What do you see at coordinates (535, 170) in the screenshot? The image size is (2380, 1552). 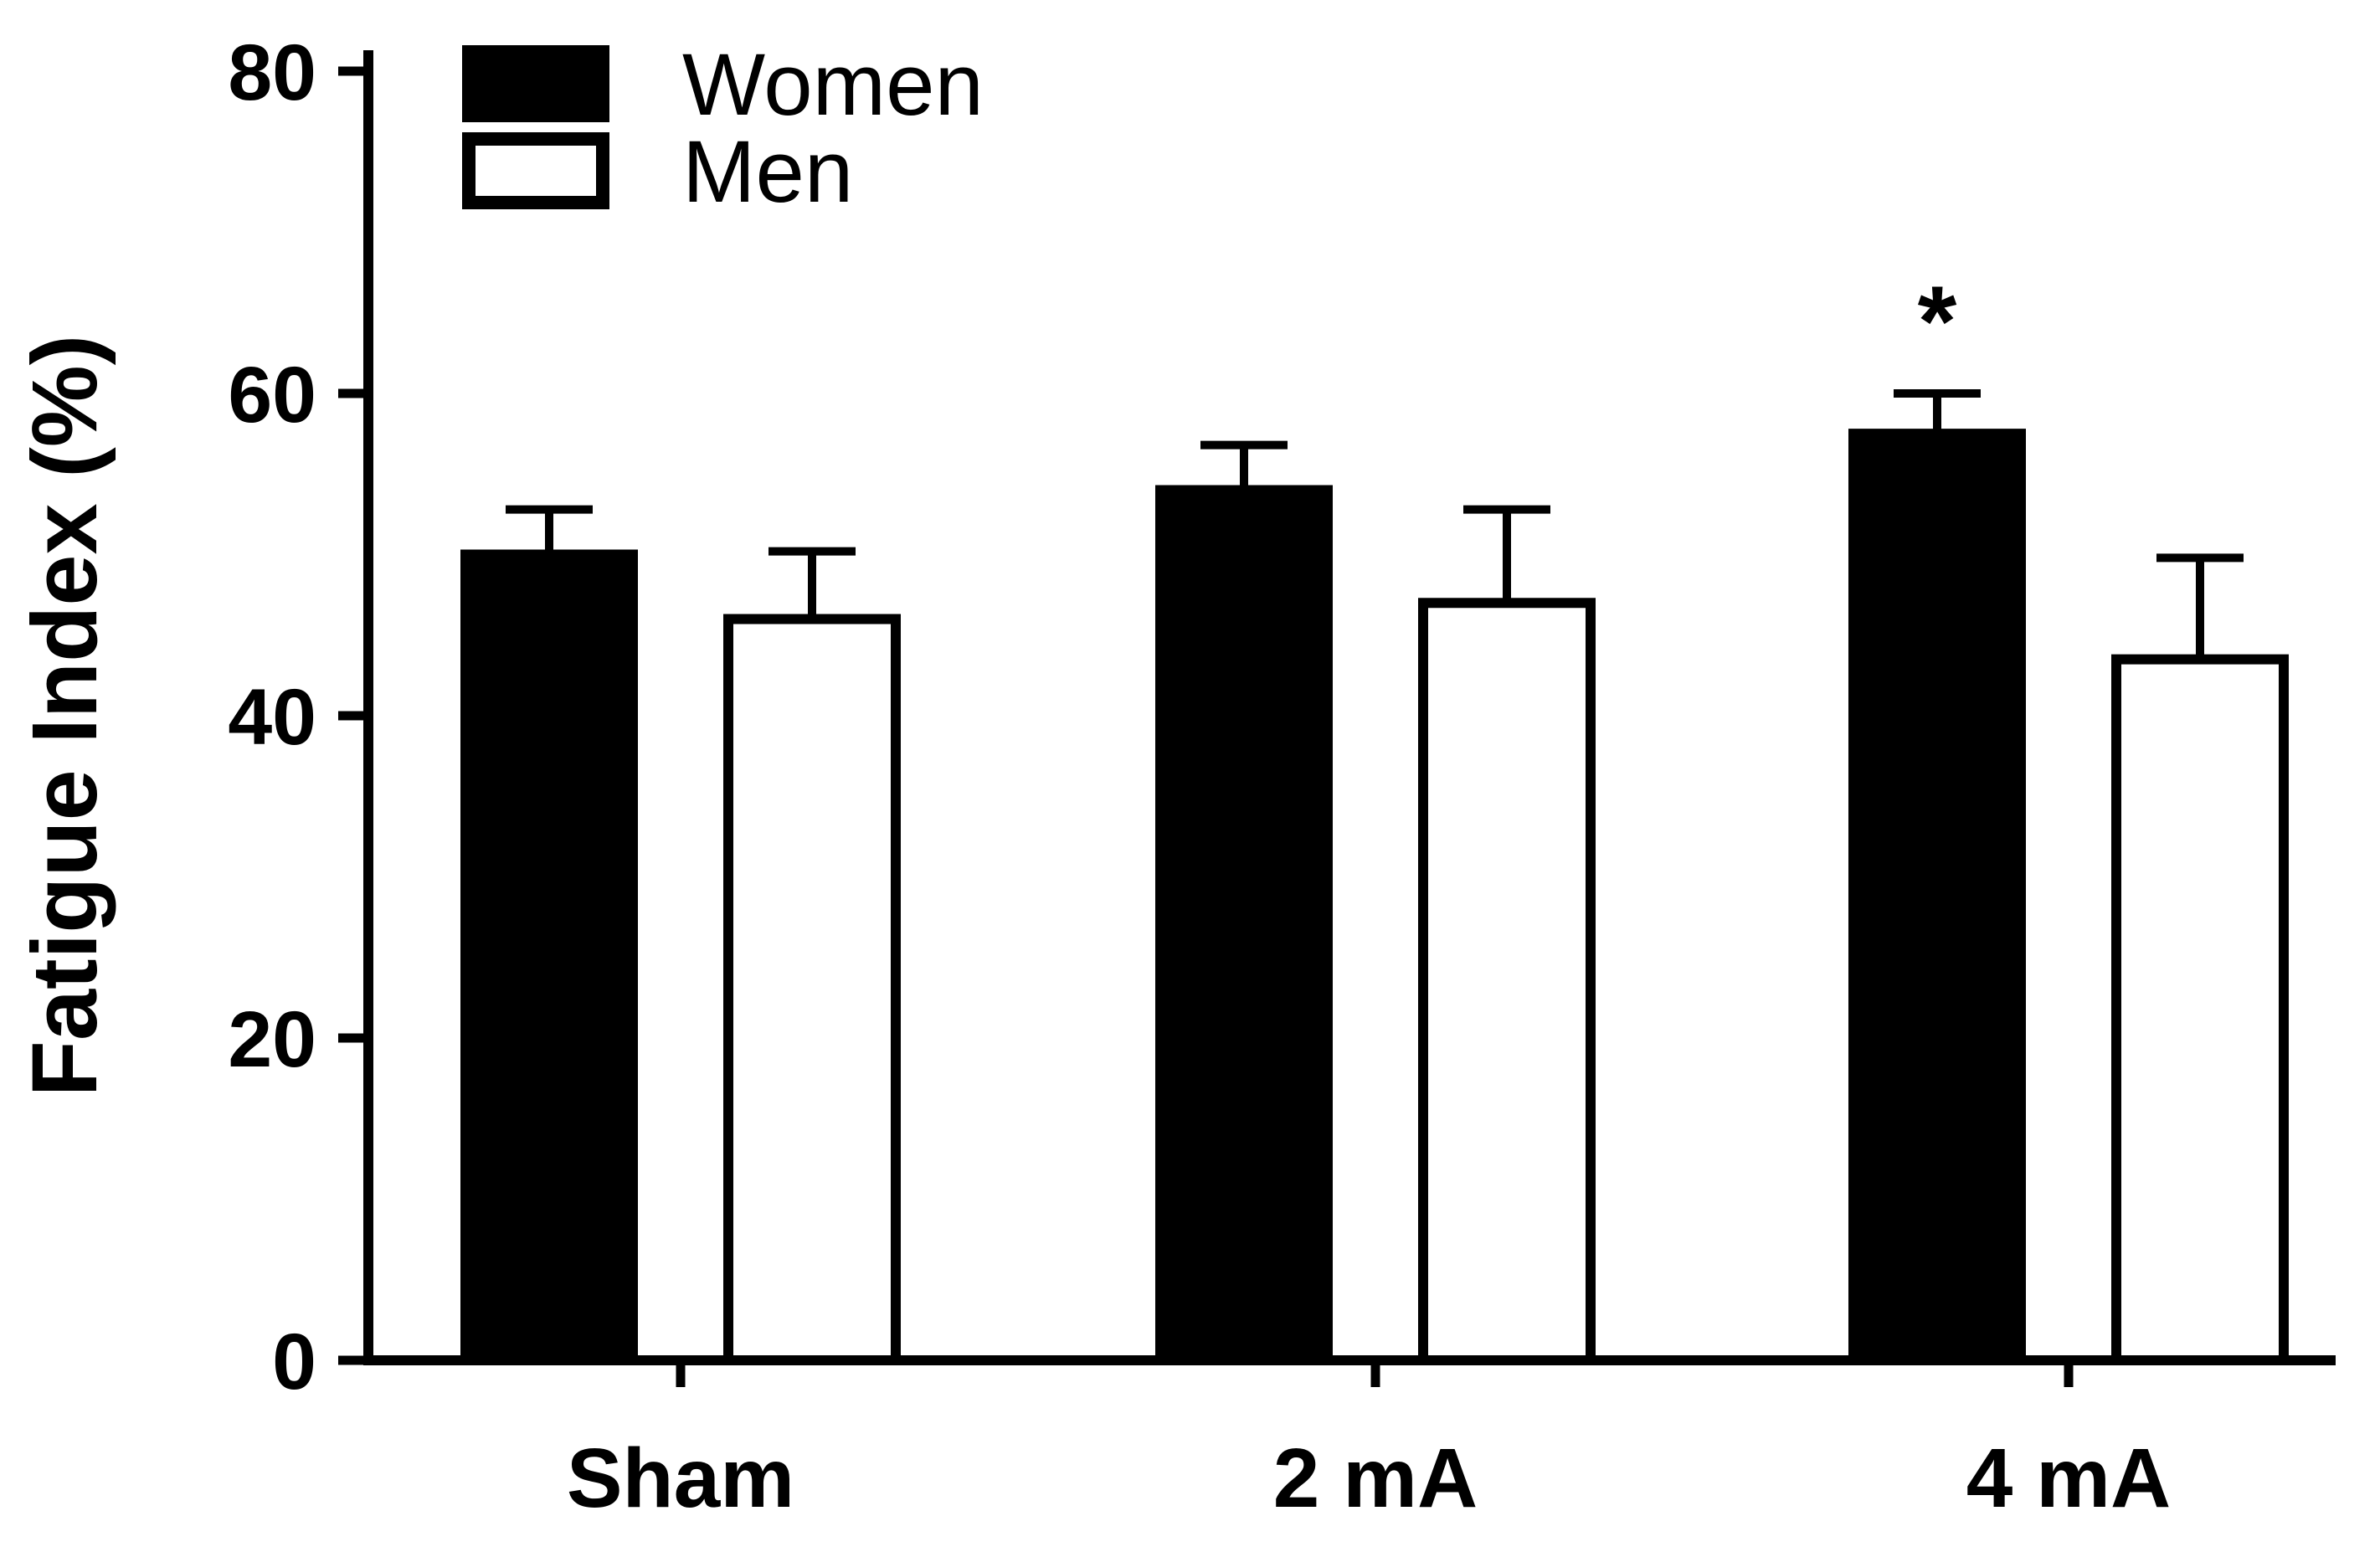 I see `legend-swatch-men` at bounding box center [535, 170].